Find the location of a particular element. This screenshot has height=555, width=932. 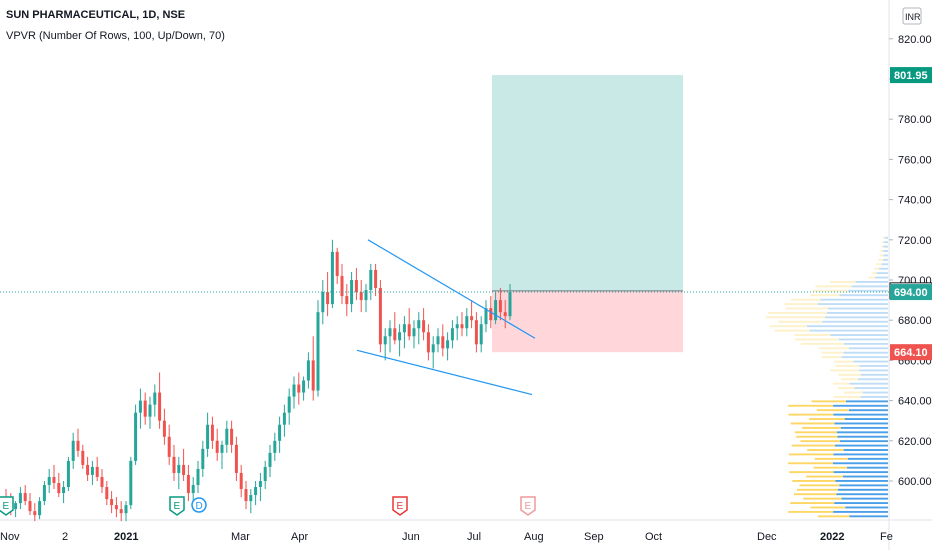

currency-button is located at coordinates (912, 16).